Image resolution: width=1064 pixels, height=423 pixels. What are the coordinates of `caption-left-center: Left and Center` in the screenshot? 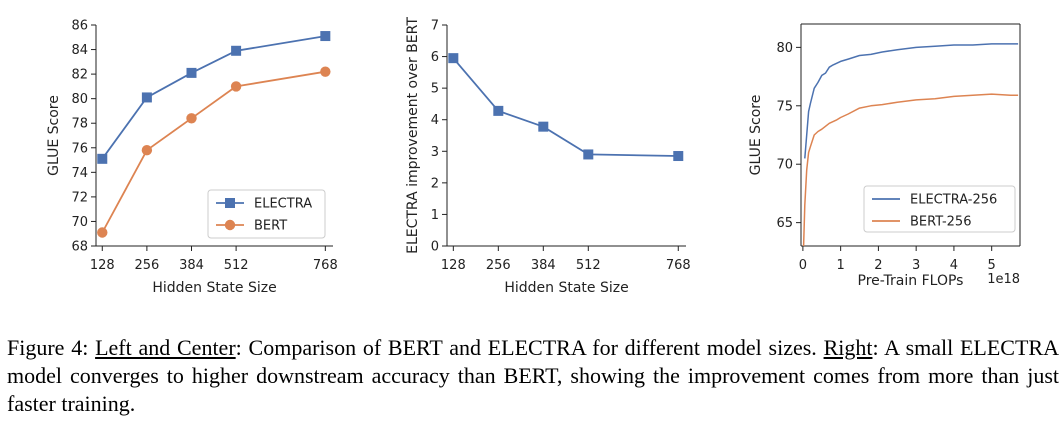 It's located at (165, 347).